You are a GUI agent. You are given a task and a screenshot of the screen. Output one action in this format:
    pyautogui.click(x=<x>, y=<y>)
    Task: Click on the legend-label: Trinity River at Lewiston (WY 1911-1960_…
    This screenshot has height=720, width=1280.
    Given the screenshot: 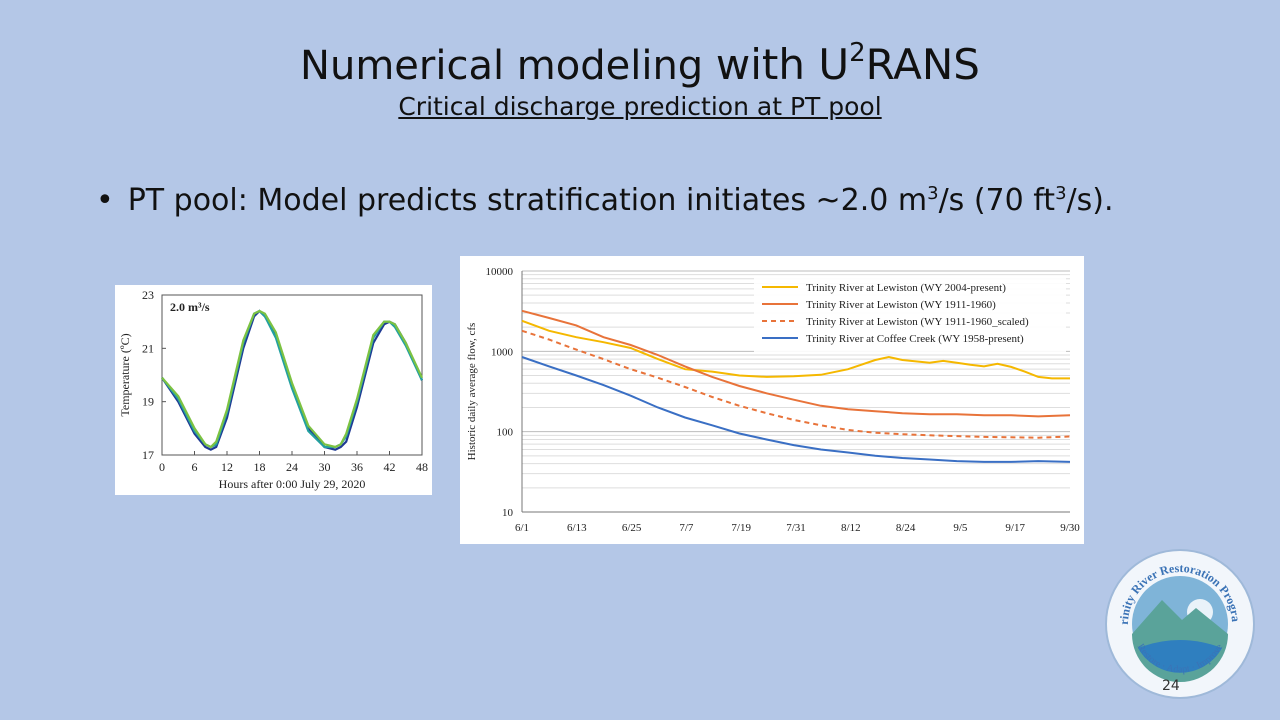 What is the action you would take?
    pyautogui.click(x=917, y=322)
    